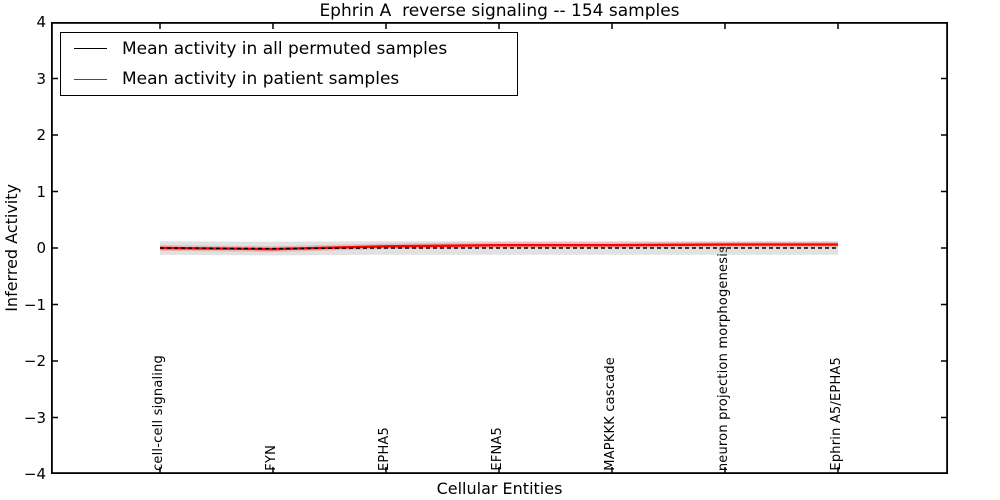 The height and width of the screenshot is (500, 1000). Describe the element at coordinates (41, 78) in the screenshot. I see `y-tick-label: 3` at that location.